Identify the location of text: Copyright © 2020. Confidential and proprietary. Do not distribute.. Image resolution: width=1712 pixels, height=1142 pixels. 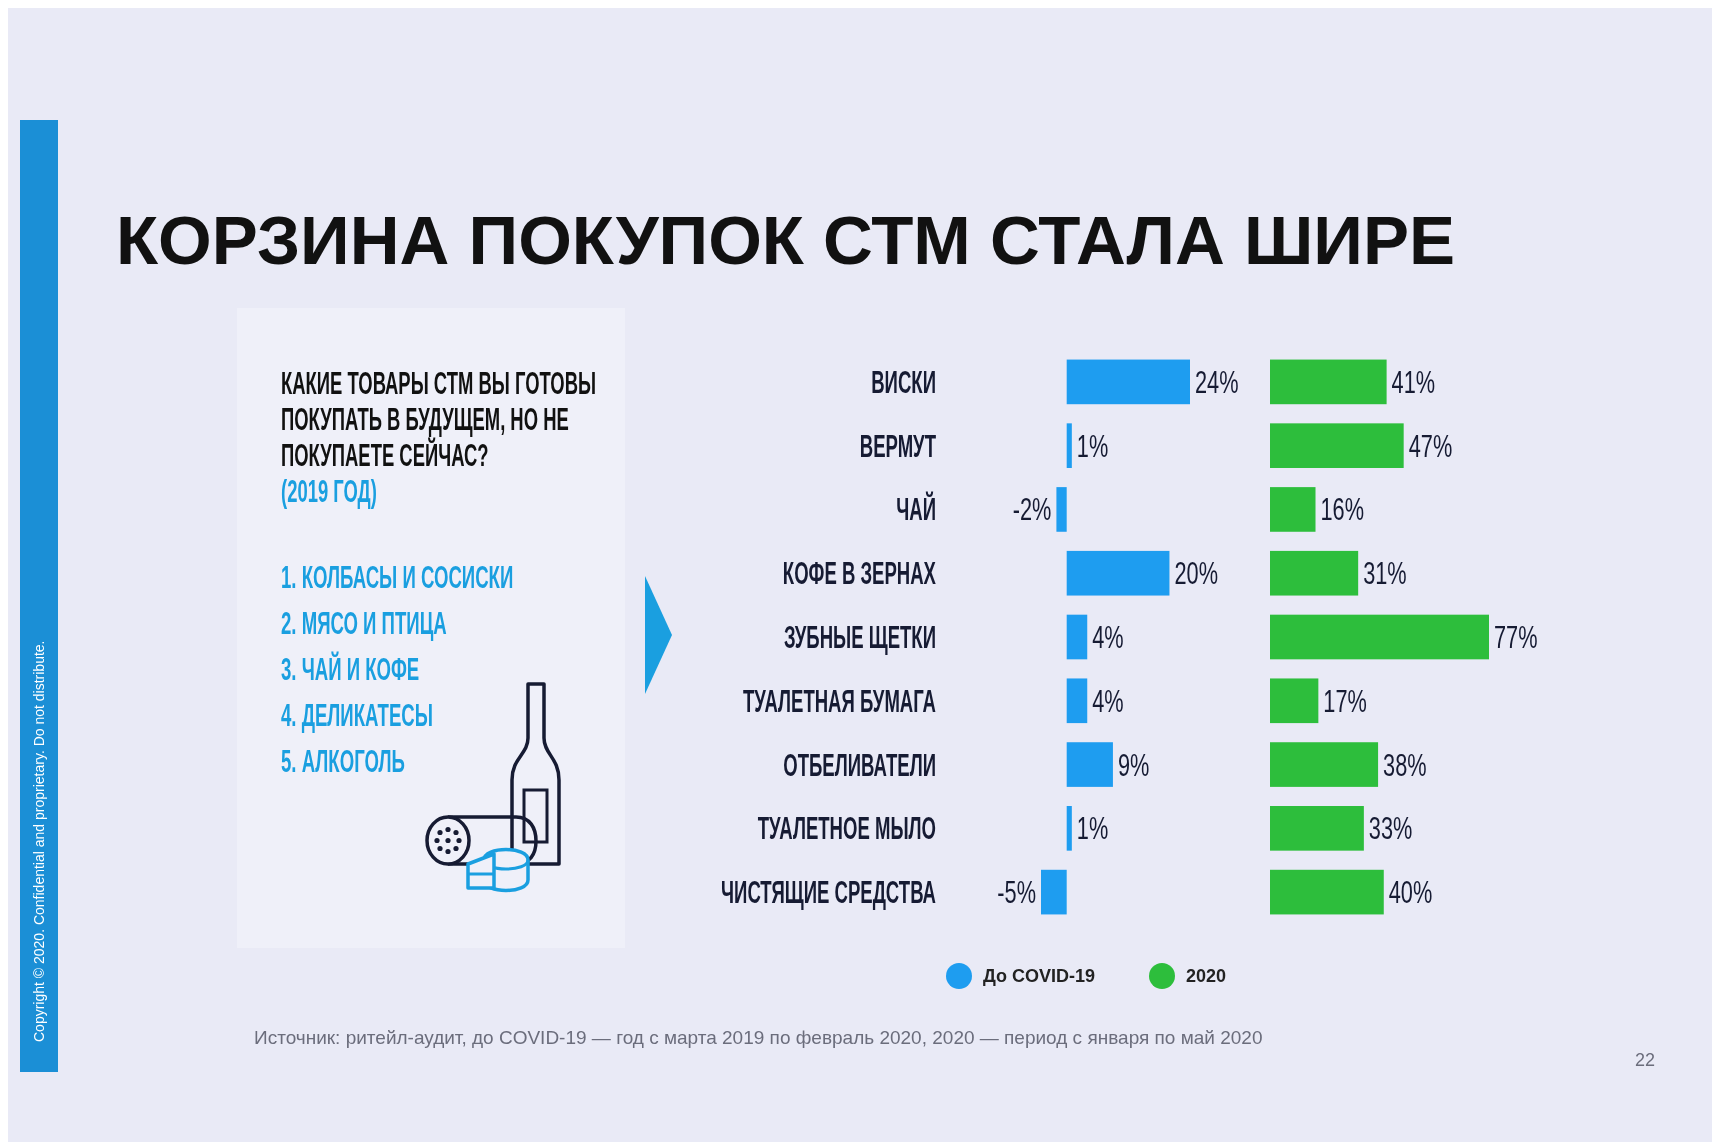
(39, 841).